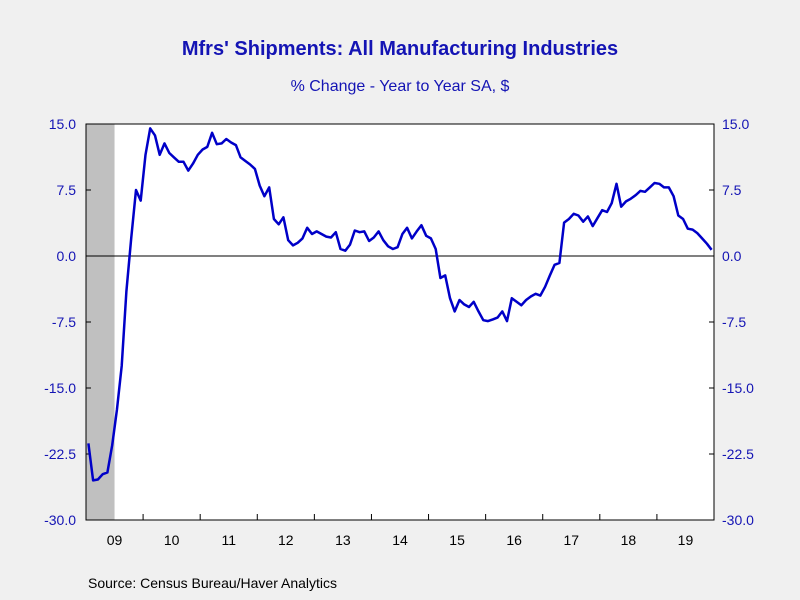 The height and width of the screenshot is (600, 800). What do you see at coordinates (286, 540) in the screenshot?
I see `x-tick-label: 12` at bounding box center [286, 540].